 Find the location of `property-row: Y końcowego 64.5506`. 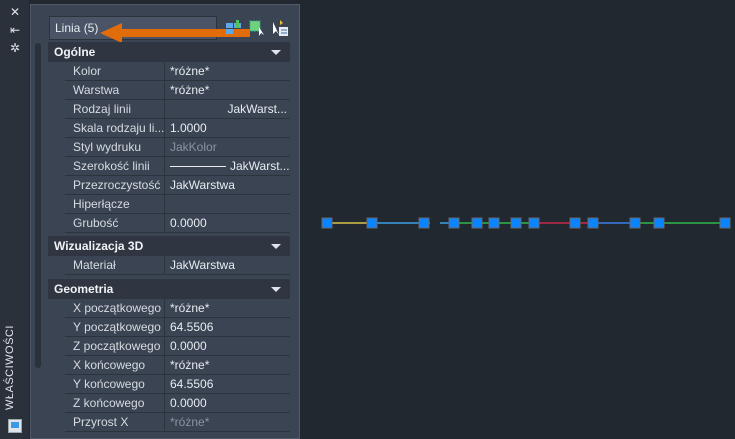

property-row: Y końcowego 64.5506 is located at coordinates (177, 384).